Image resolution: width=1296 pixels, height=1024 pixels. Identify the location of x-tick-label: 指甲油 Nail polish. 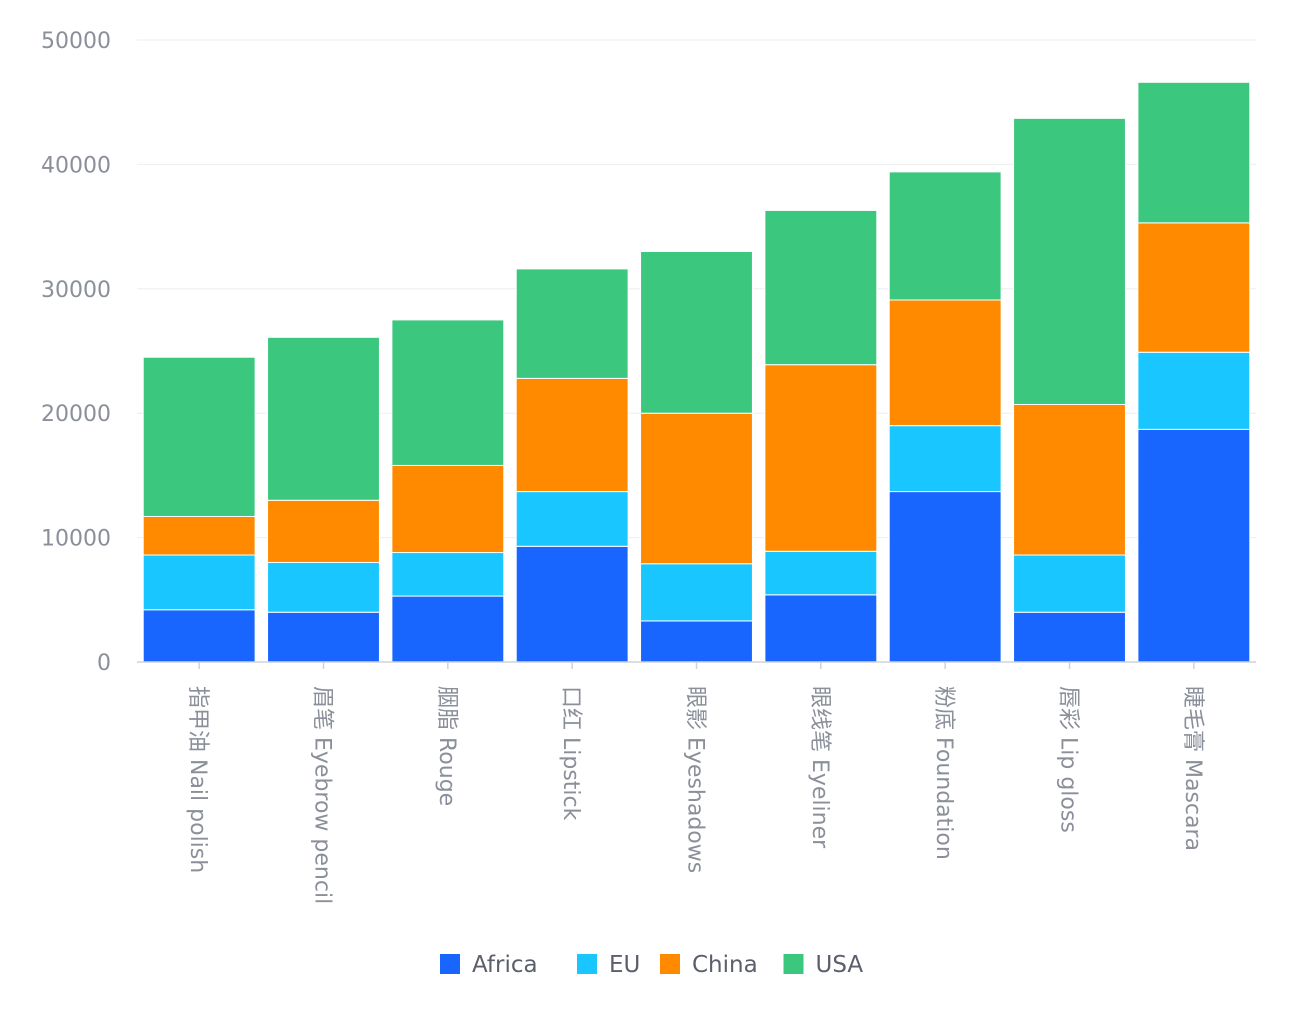
(197, 779).